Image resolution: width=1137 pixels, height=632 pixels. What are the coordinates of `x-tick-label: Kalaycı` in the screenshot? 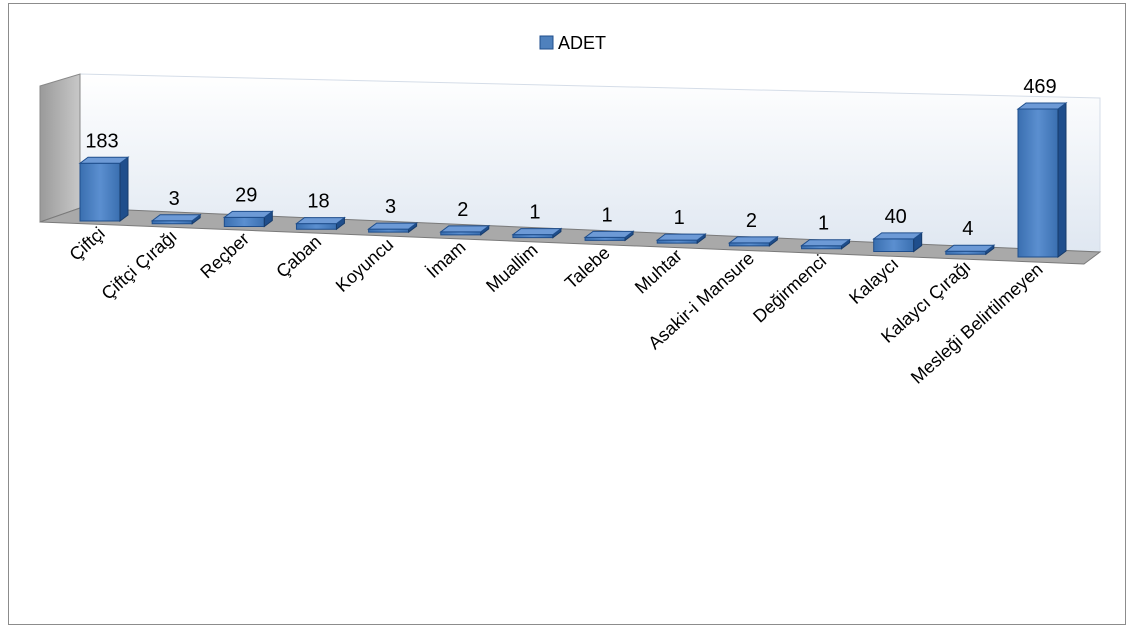 It's located at (873, 281).